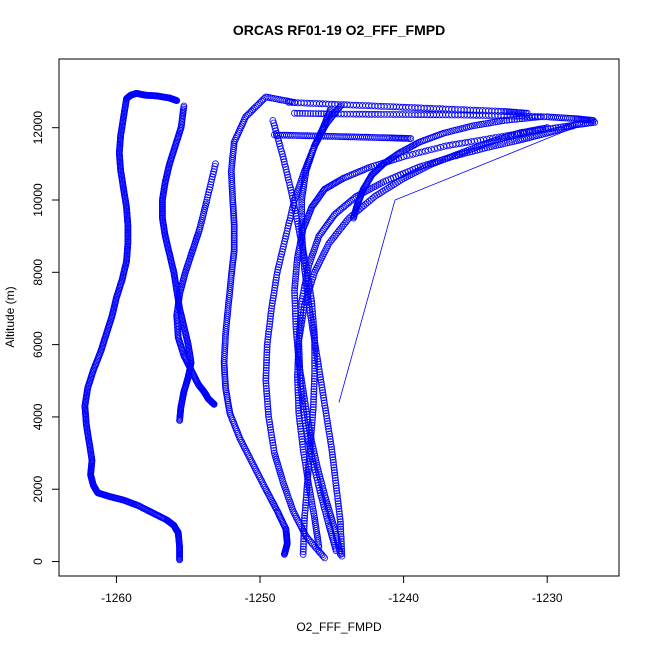 This screenshot has width=650, height=650. What do you see at coordinates (38, 344) in the screenshot?
I see `y-tick-label: 6000` at bounding box center [38, 344].